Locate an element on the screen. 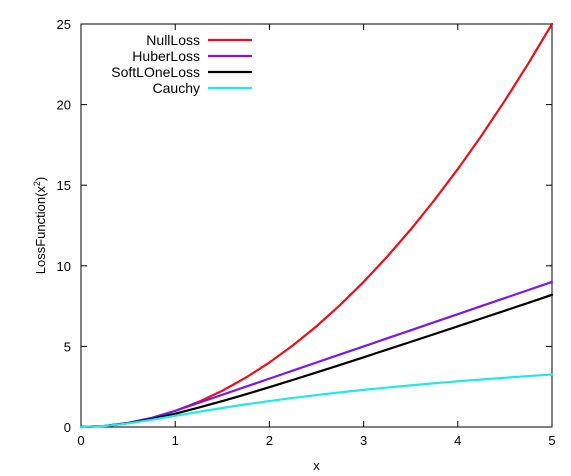 The image size is (571, 476). series-line-cauchy is located at coordinates (316, 401).